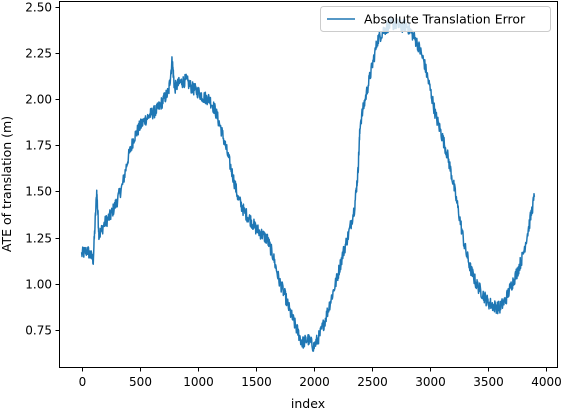 The image size is (562, 412). What do you see at coordinates (430, 382) in the screenshot?
I see `x-tick-label: 3000` at bounding box center [430, 382].